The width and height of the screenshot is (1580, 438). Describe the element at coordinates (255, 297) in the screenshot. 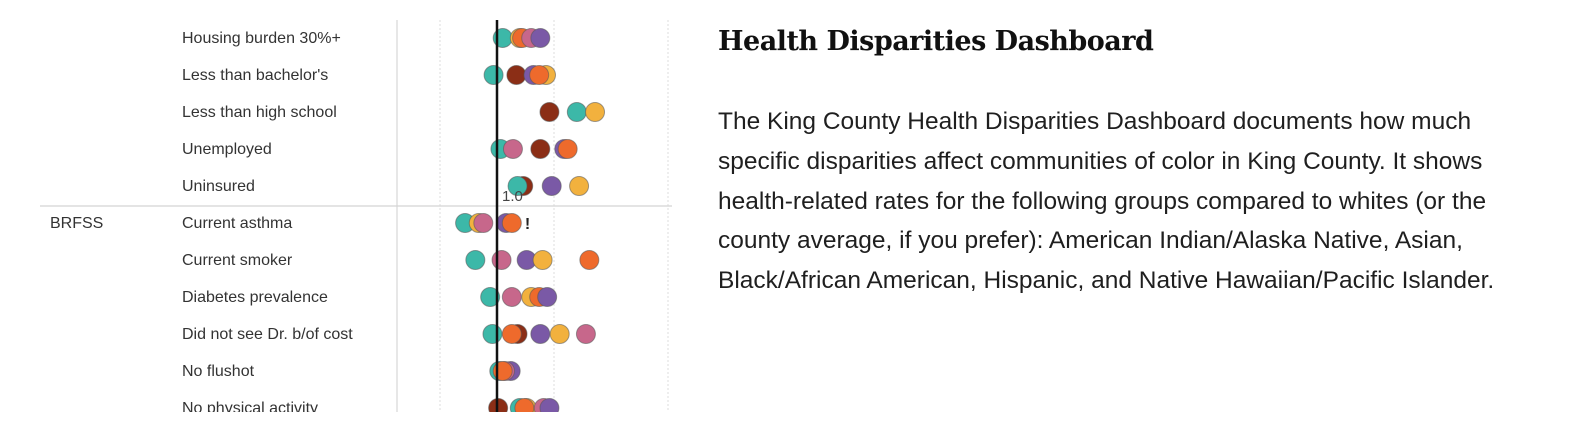

I see `row-label: Diabetes prevalence` at that location.